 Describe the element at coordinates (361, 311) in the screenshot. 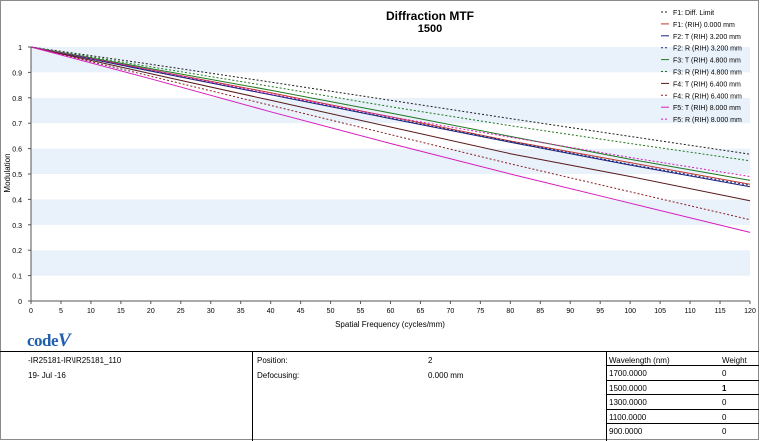

I see `x-tick-label: 55` at that location.